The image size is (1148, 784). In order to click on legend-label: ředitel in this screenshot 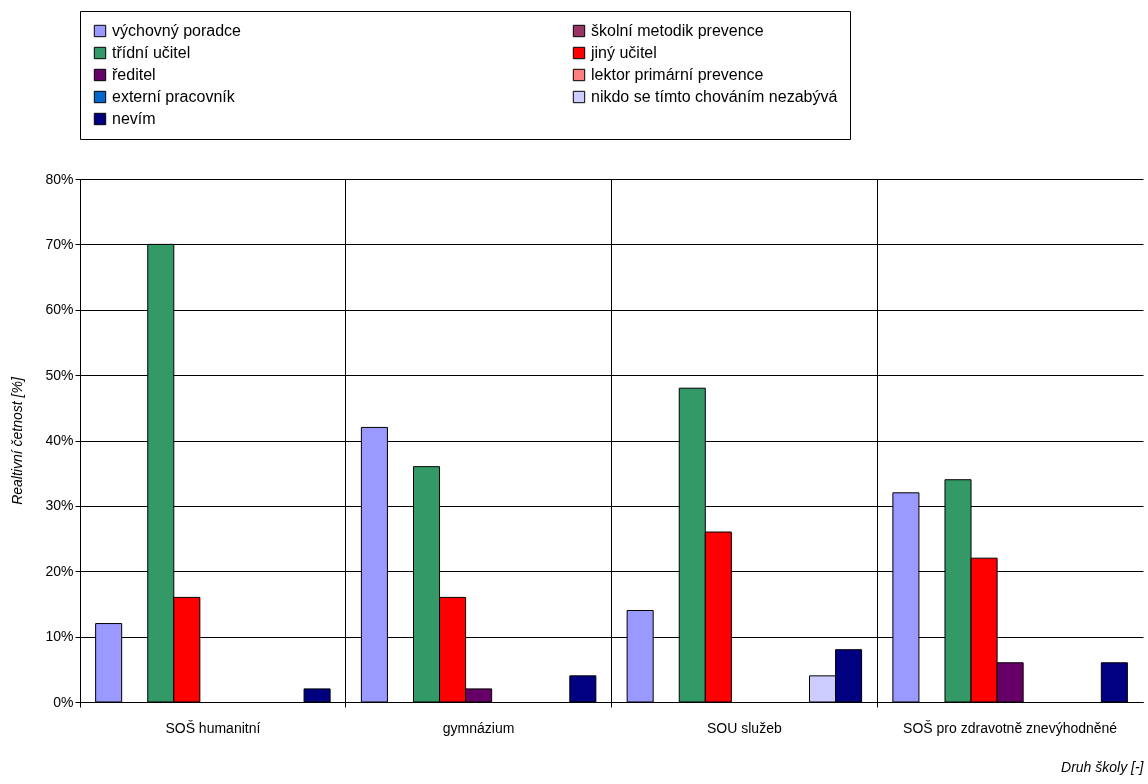, I will do `click(134, 74)`.